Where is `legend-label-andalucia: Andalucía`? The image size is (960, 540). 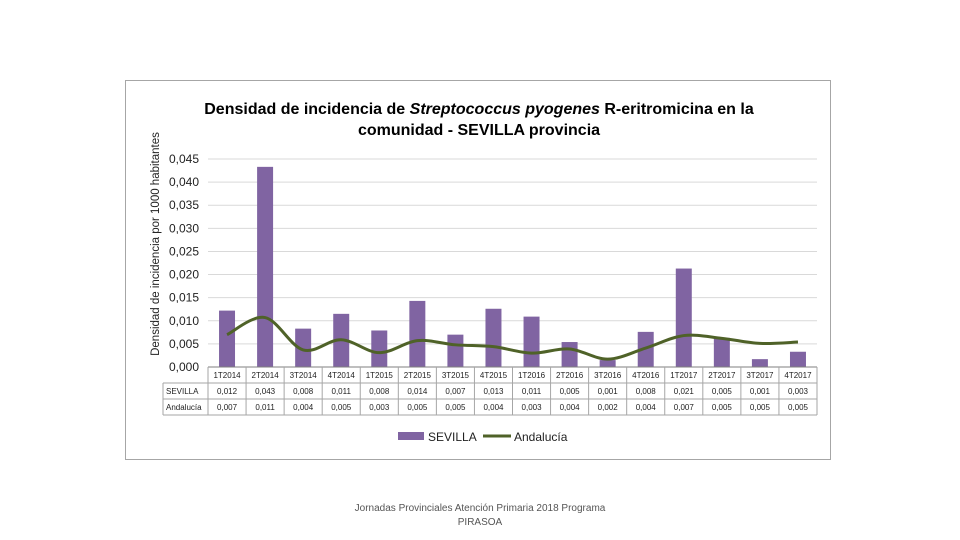
legend-label-andalucia: Andalucía is located at coordinates (541, 437).